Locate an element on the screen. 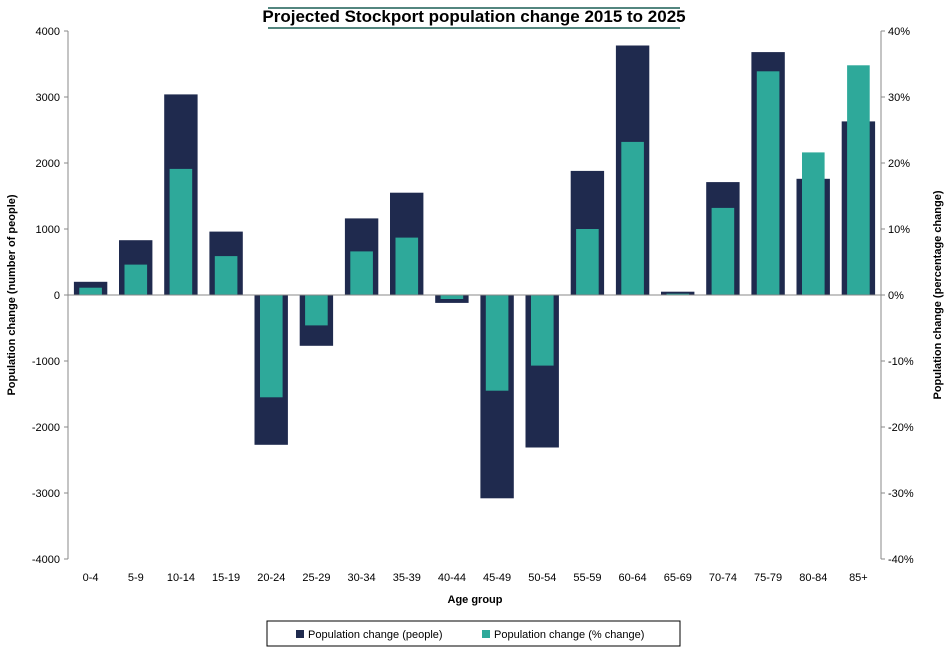  x-tick-label: 25-29 is located at coordinates (316, 578).